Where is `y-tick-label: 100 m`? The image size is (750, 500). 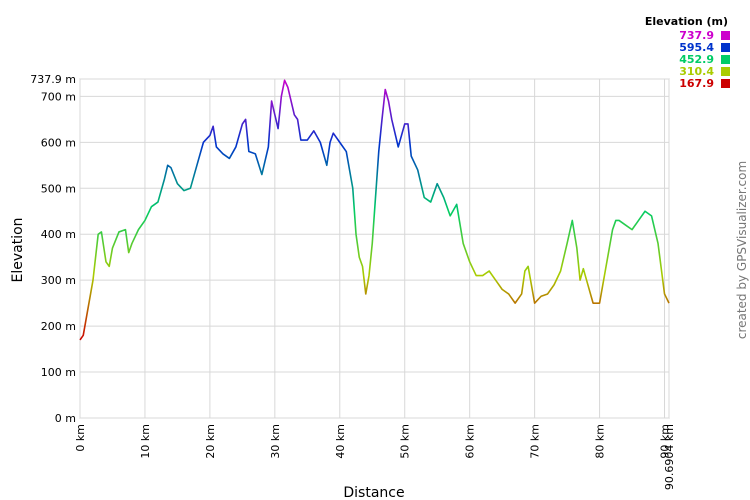 y-tick-label: 100 m is located at coordinates (58, 372).